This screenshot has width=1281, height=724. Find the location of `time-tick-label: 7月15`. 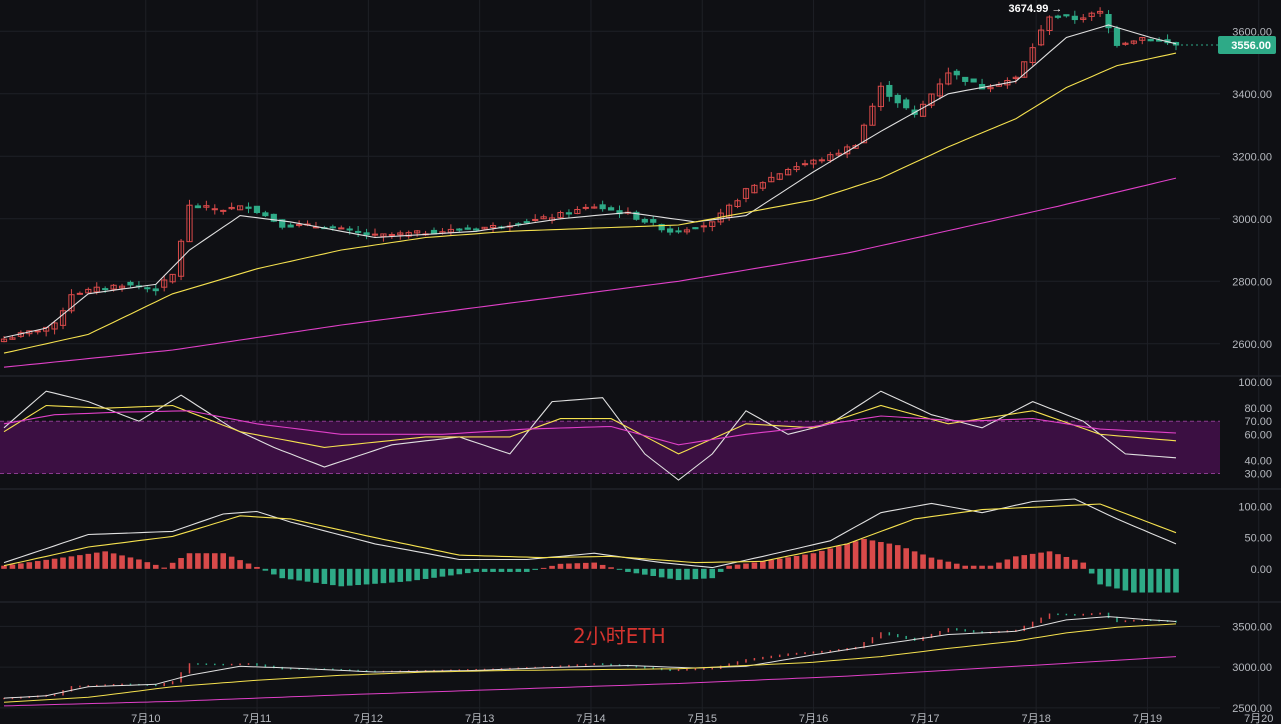

time-tick-label: 7月15 is located at coordinates (702, 718).